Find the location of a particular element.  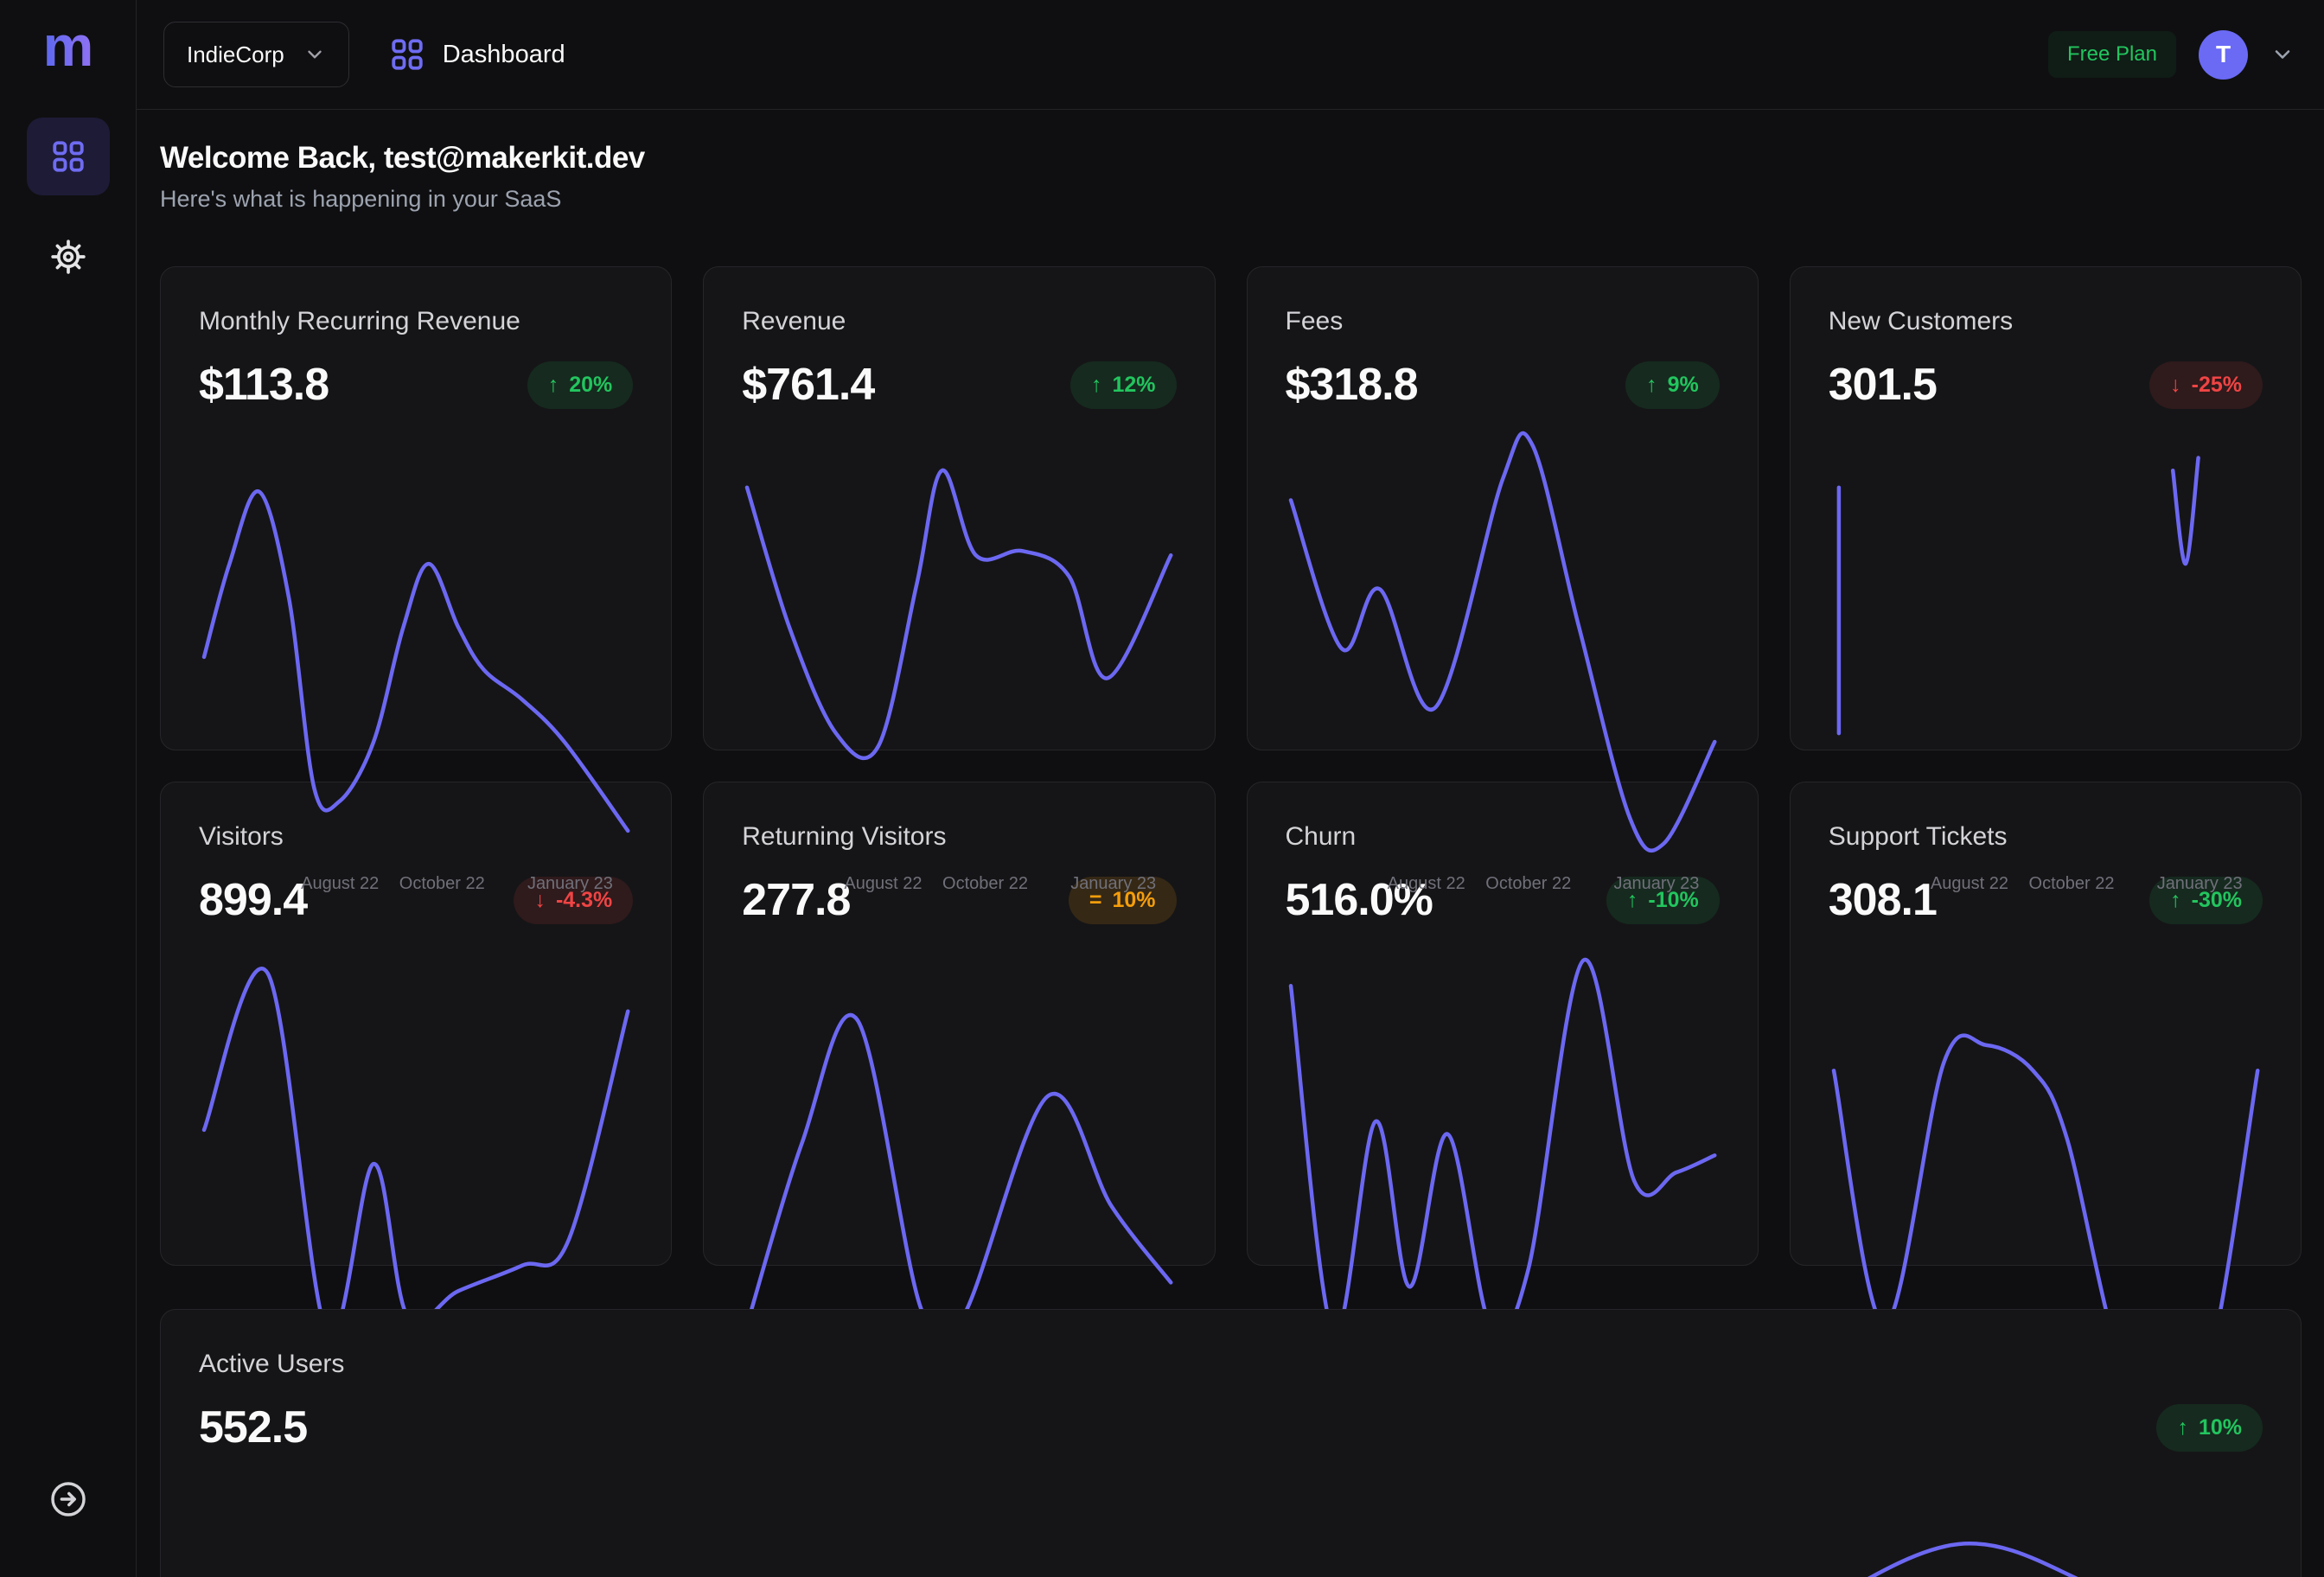

breadcrumb-dashboard: Dashboard is located at coordinates (477, 54).